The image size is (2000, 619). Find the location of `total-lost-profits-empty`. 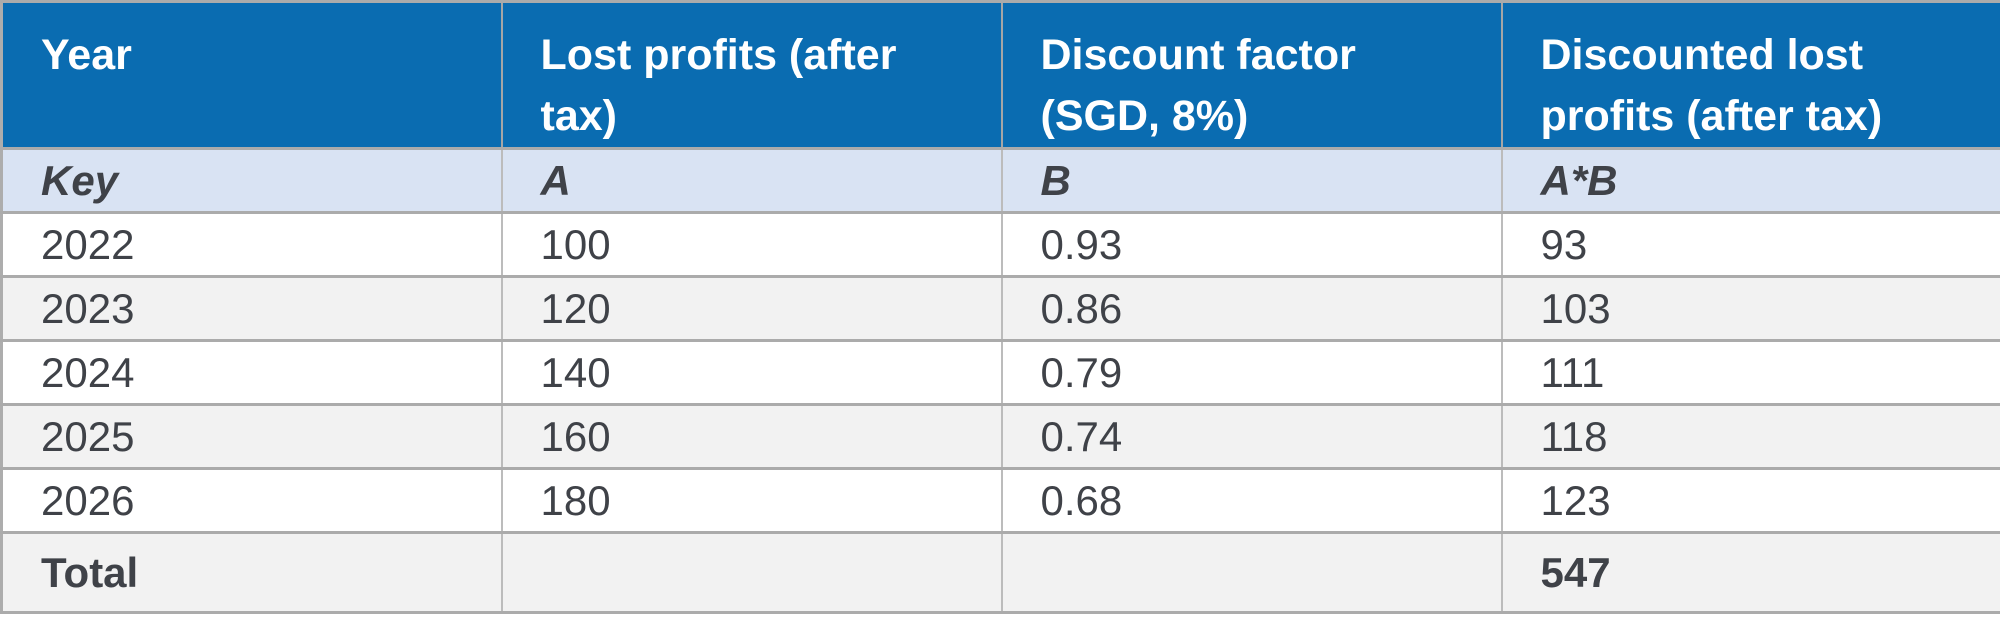

total-lost-profits-empty is located at coordinates (751, 573).